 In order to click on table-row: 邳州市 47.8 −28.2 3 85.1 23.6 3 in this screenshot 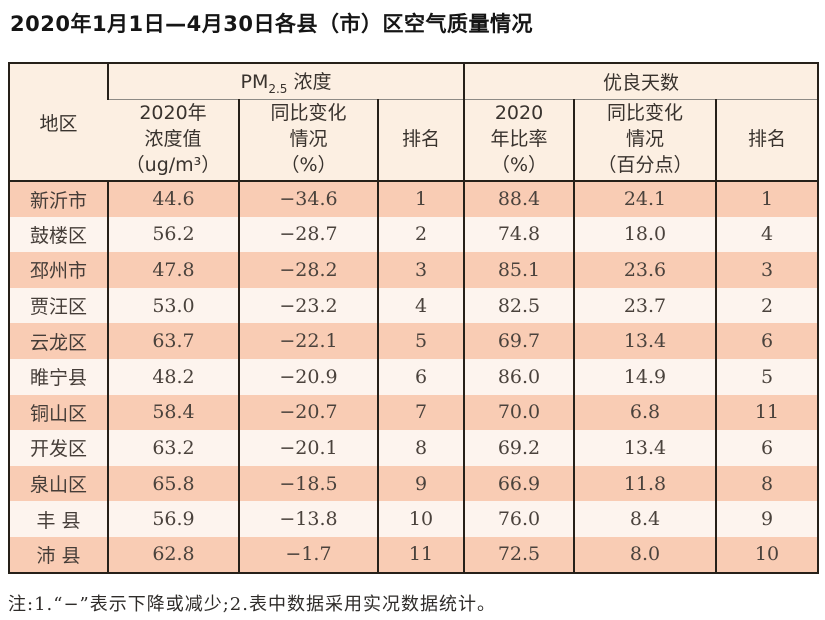, I will do `click(414, 270)`.